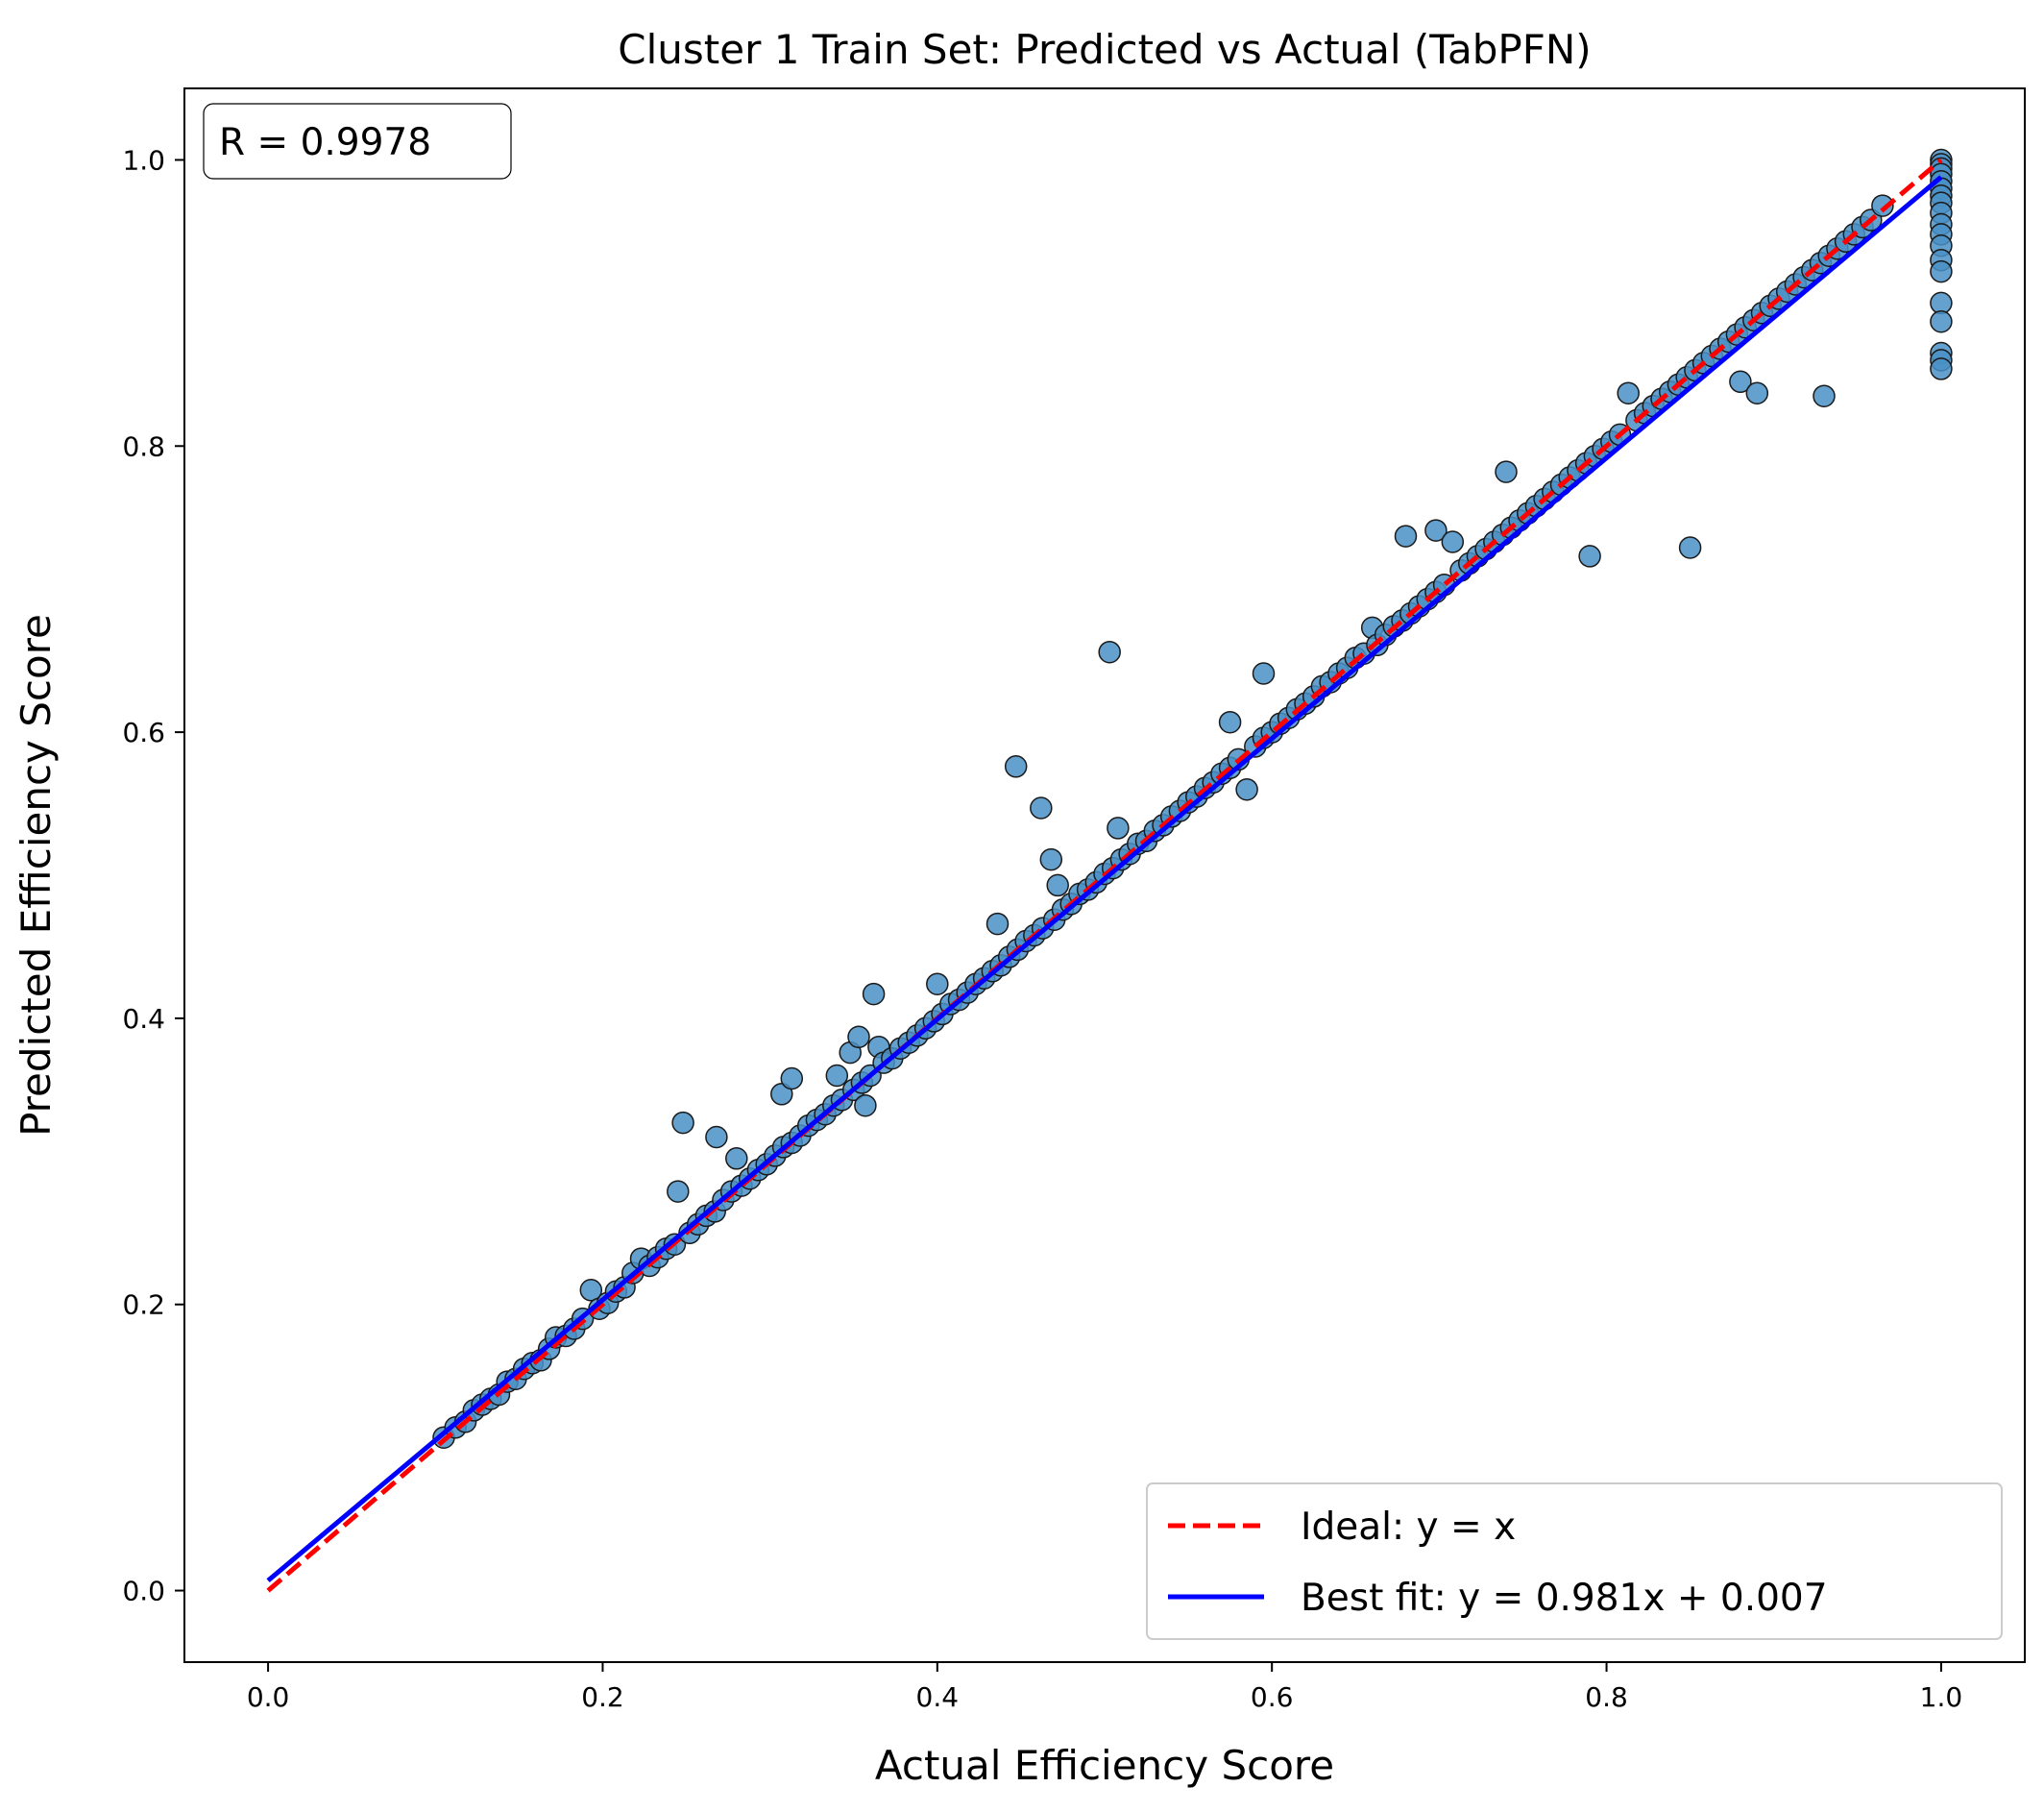 This screenshot has height=1812, width=2044. I want to click on legend-label-best-fit: Best fit: y = 0.981x + 0.007, so click(1564, 1599).